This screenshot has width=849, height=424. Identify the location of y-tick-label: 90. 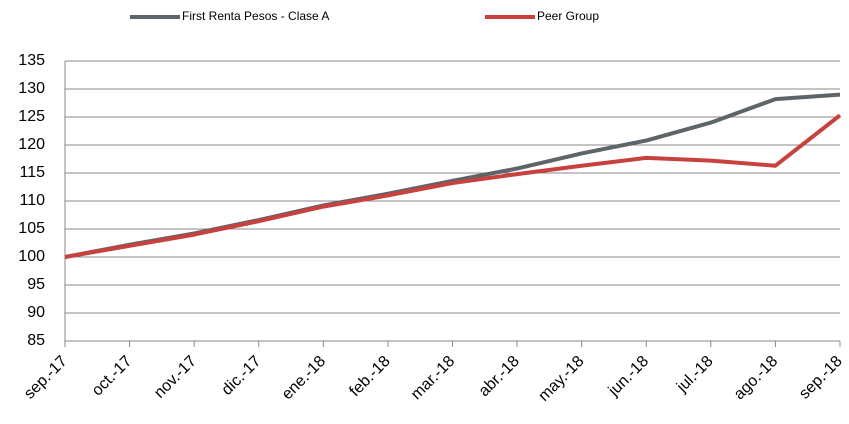
(36, 312).